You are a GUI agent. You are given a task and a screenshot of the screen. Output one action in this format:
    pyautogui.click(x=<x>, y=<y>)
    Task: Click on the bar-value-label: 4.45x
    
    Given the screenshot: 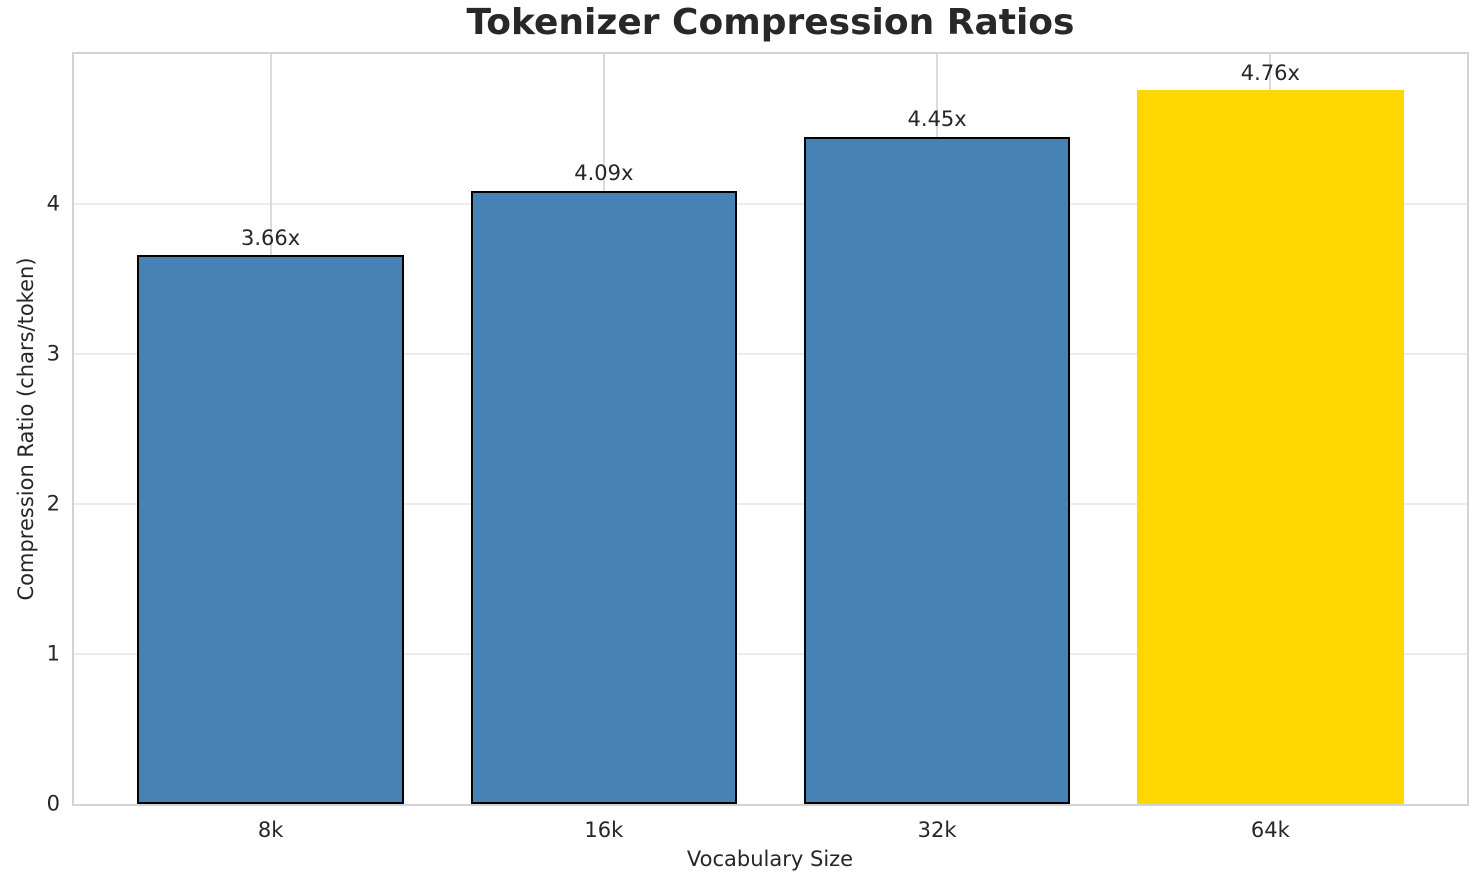 What is the action you would take?
    pyautogui.click(x=937, y=119)
    